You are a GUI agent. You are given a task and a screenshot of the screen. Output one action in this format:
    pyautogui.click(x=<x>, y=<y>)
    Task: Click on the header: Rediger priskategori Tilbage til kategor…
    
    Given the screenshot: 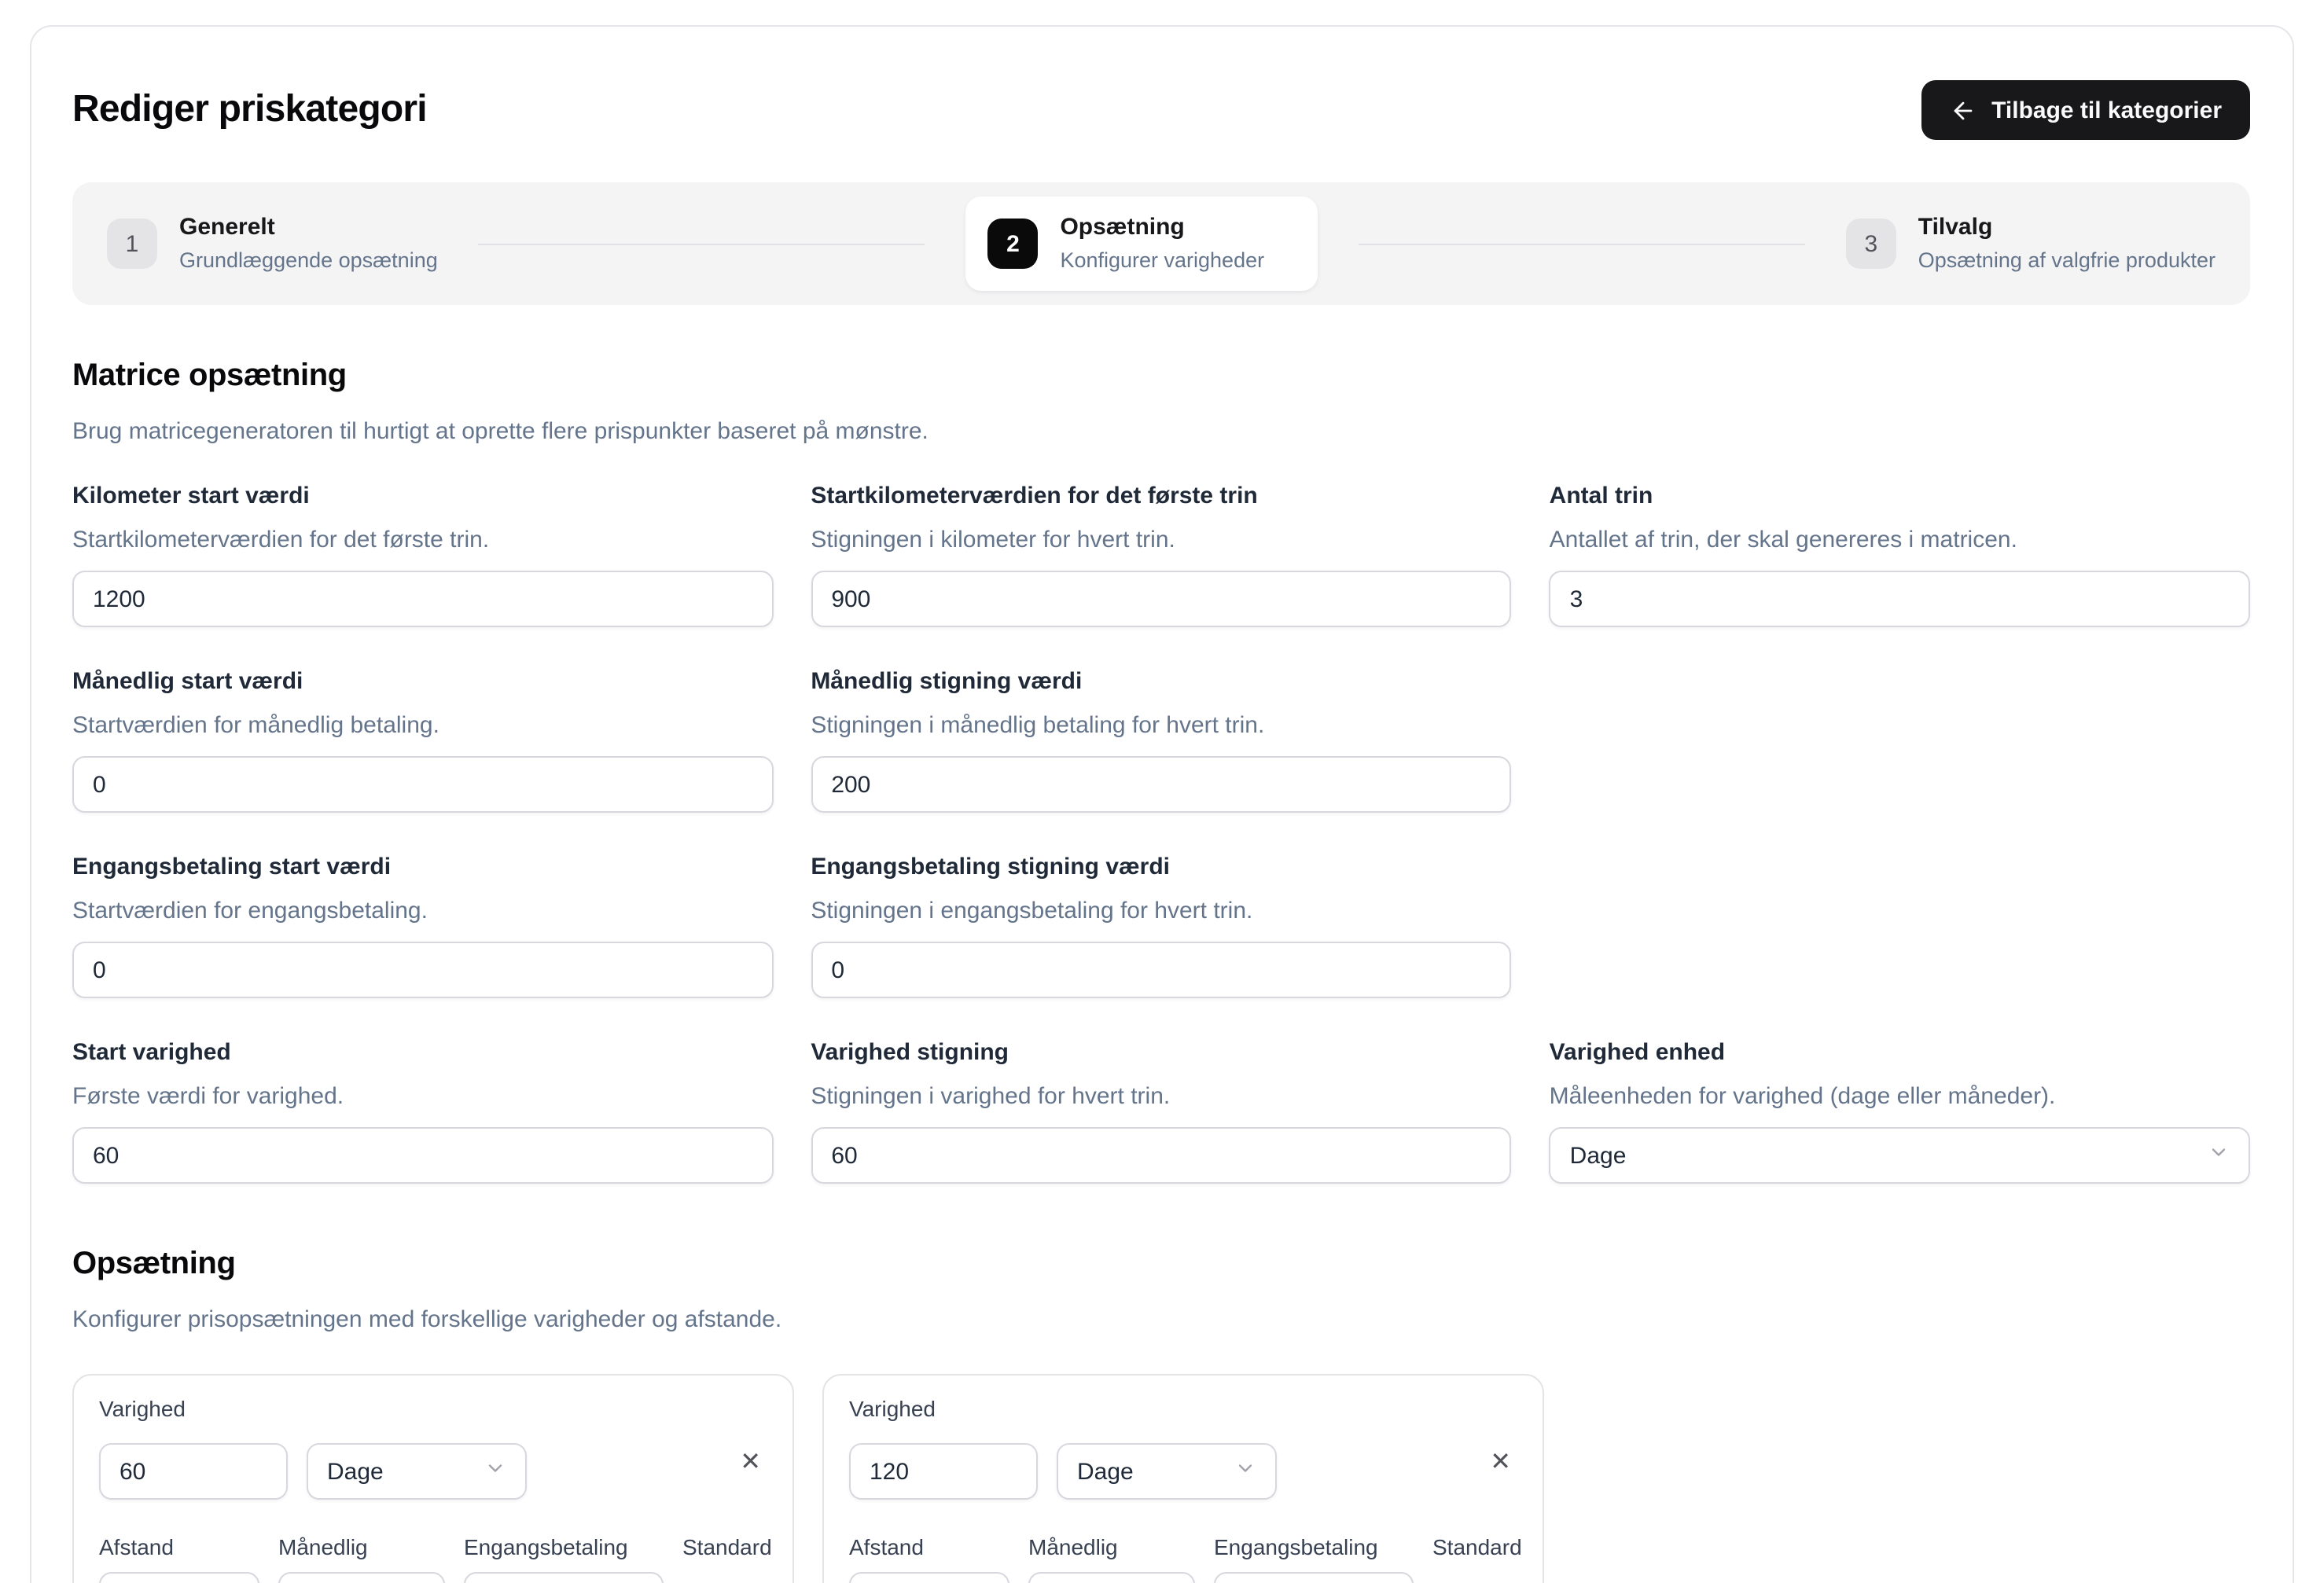 What is the action you would take?
    pyautogui.click(x=1161, y=104)
    